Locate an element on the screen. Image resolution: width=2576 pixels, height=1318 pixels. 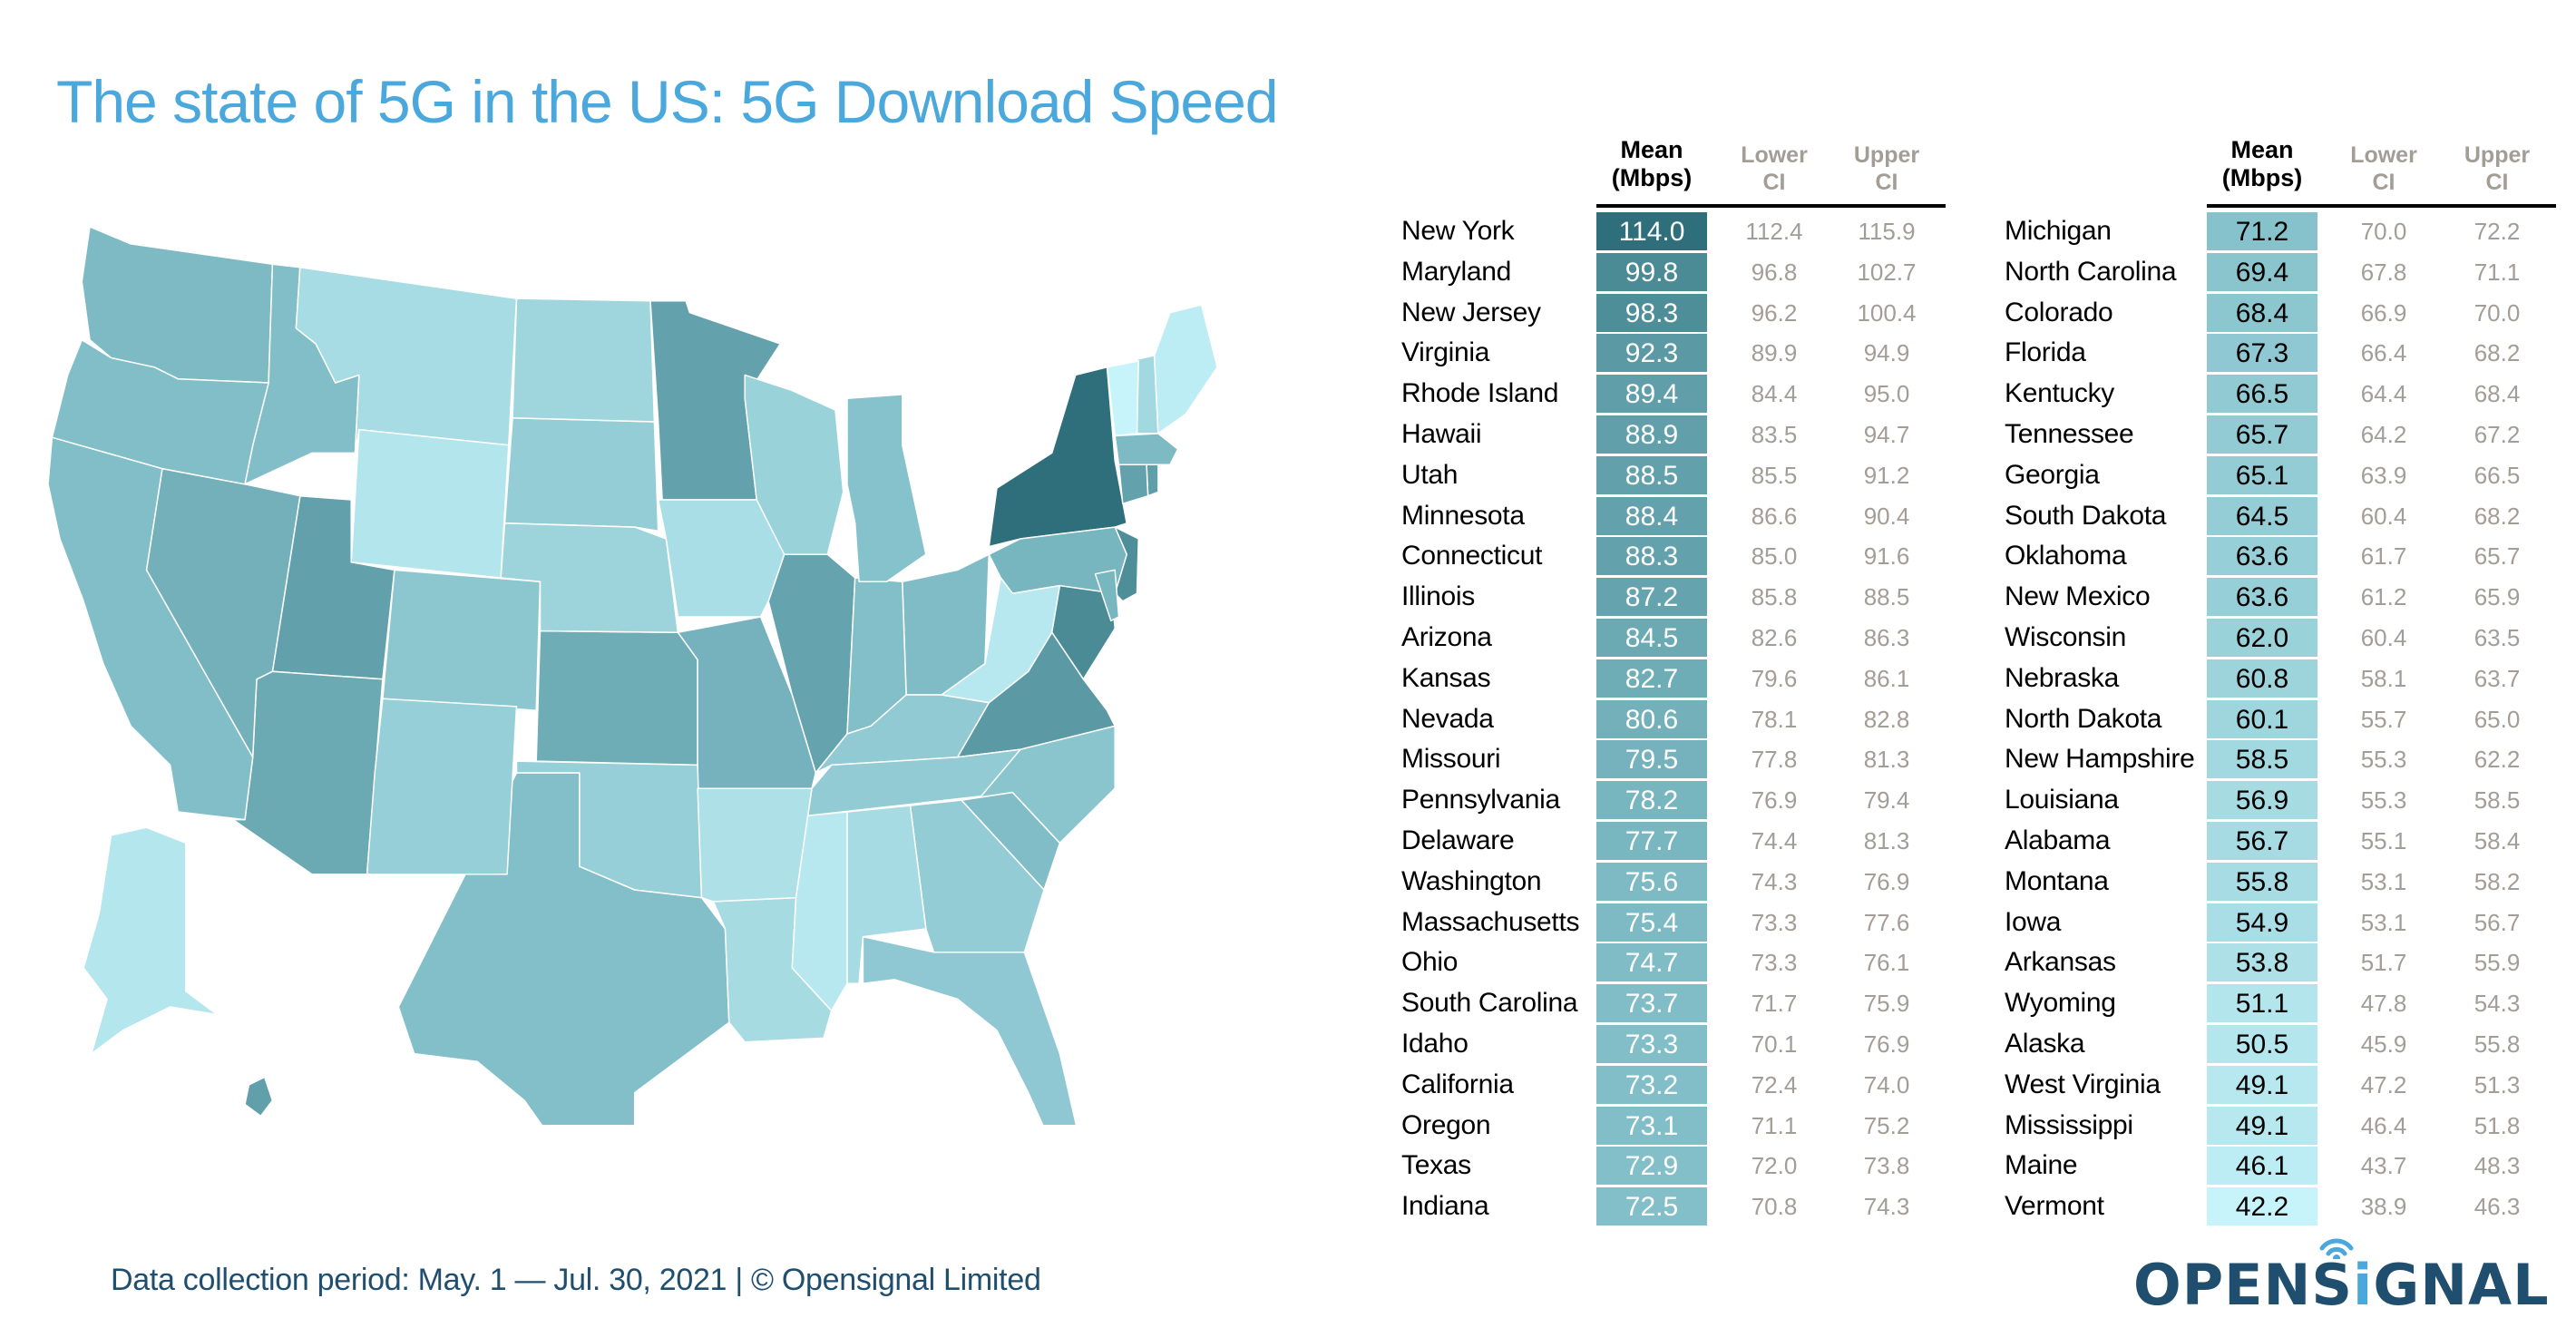
state-name: Alaska is located at coordinates (2045, 1044).